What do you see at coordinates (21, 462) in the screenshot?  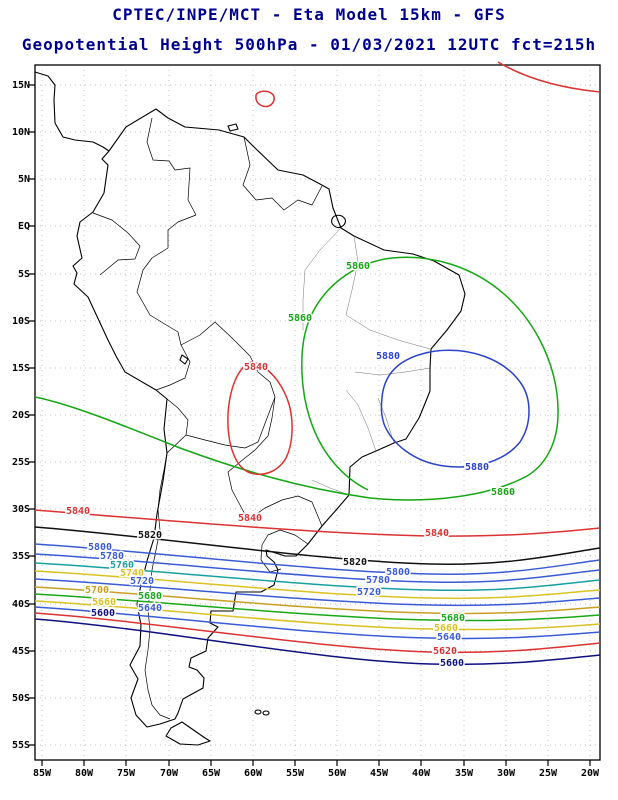 I see `lat-tick-label: 25S` at bounding box center [21, 462].